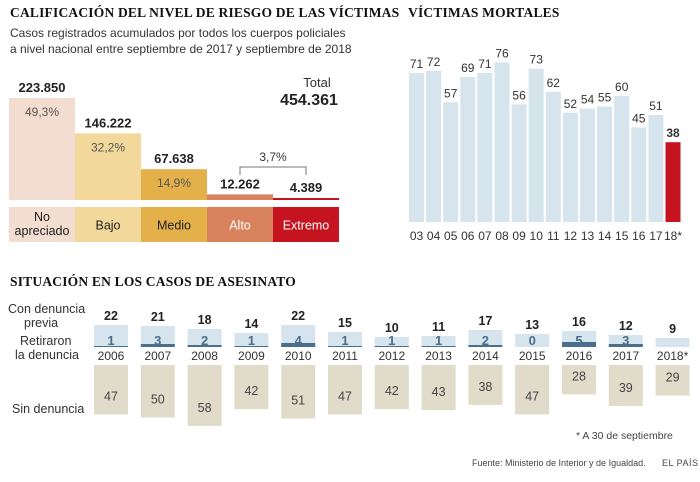 The width and height of the screenshot is (700, 482). I want to click on death-year-label-3: 06, so click(468, 236).